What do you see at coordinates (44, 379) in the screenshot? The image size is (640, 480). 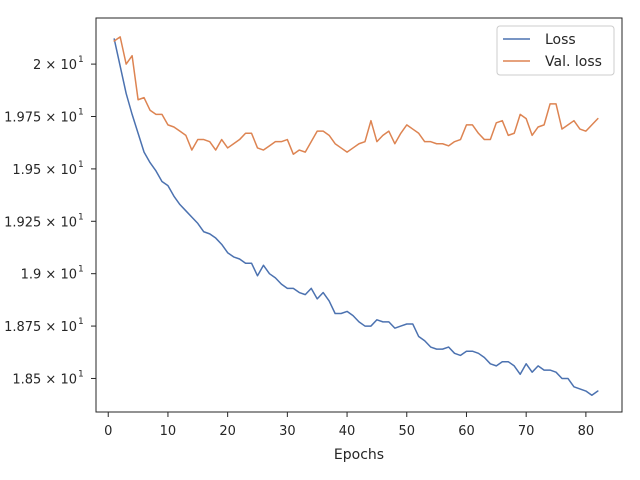 I see `y-tick-label: 1.85 × 10` at bounding box center [44, 379].